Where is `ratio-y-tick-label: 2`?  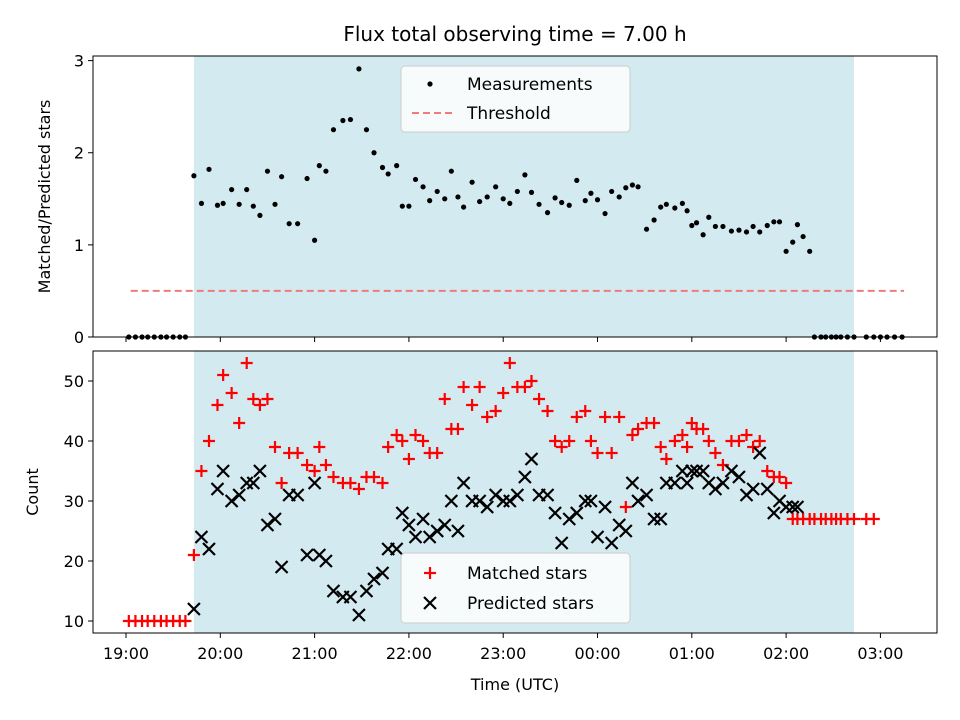 ratio-y-tick-label: 2 is located at coordinates (79, 153).